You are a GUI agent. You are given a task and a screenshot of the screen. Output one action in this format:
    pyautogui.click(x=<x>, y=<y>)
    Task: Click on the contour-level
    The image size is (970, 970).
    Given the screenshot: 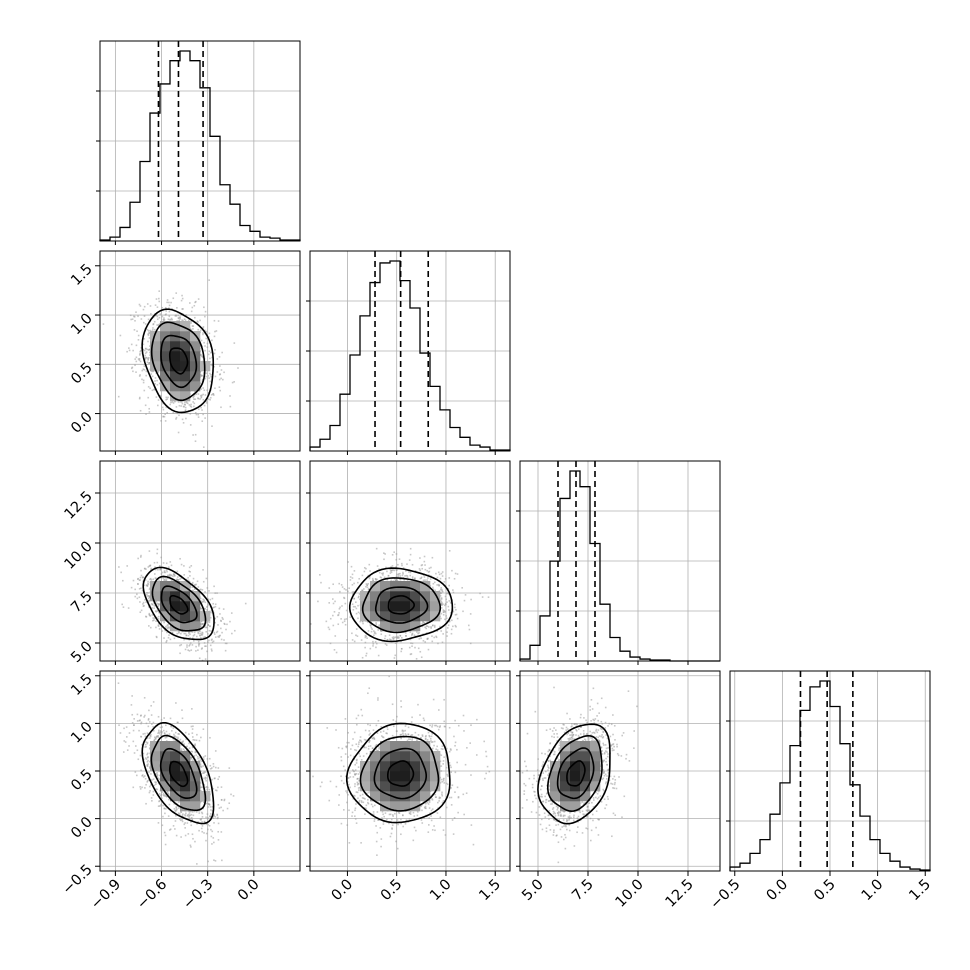 What is the action you would take?
    pyautogui.click(x=401, y=605)
    